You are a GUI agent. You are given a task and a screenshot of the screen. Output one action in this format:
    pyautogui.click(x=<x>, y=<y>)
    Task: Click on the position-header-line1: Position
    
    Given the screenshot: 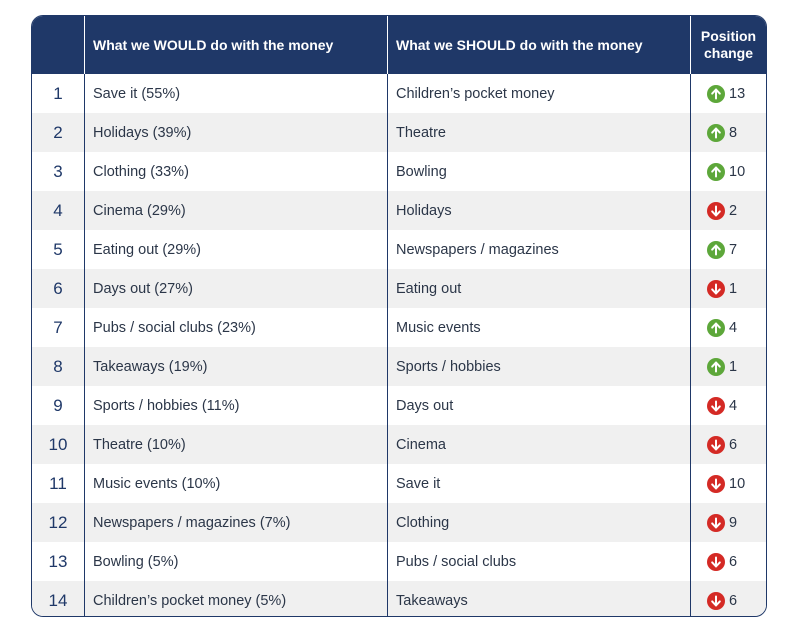 What is the action you would take?
    pyautogui.click(x=728, y=36)
    